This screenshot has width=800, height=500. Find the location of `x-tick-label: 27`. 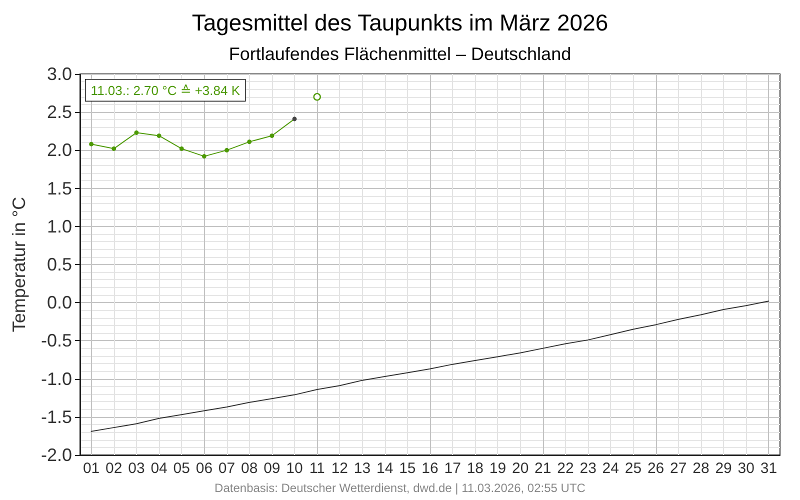

x-tick-label: 27 is located at coordinates (678, 468).